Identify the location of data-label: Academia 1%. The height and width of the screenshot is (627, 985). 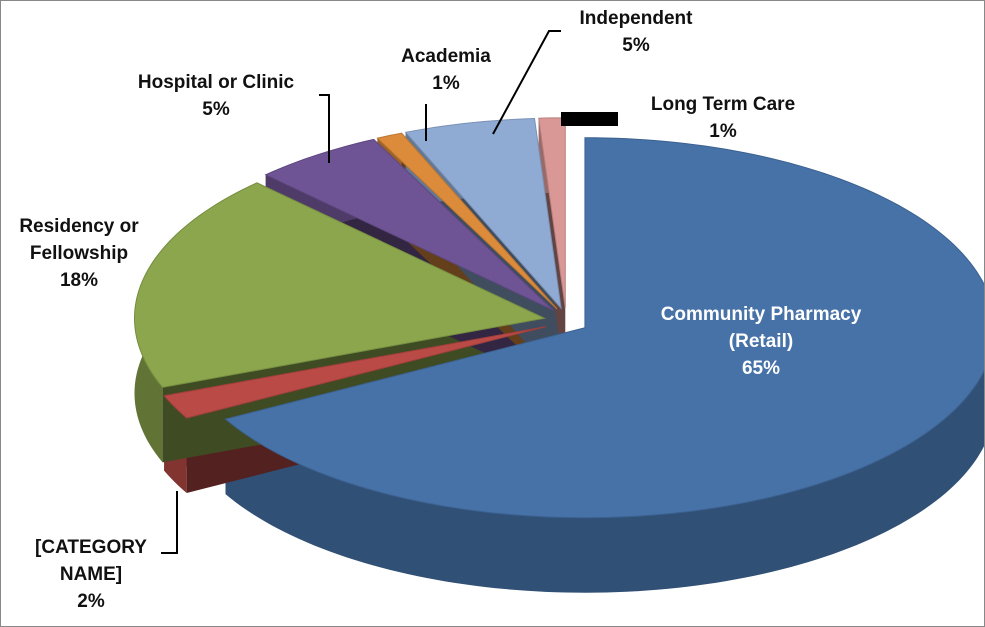
(446, 70).